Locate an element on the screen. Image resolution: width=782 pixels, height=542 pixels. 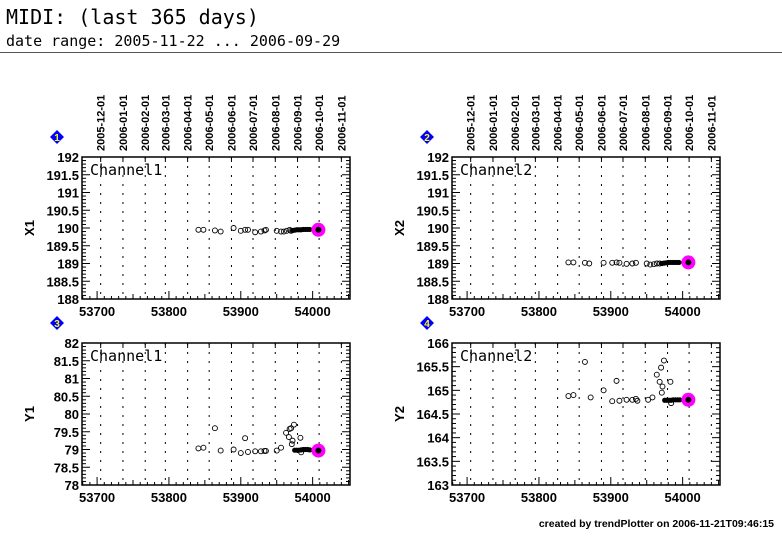
y-tick-label: 189 is located at coordinates (438, 264).